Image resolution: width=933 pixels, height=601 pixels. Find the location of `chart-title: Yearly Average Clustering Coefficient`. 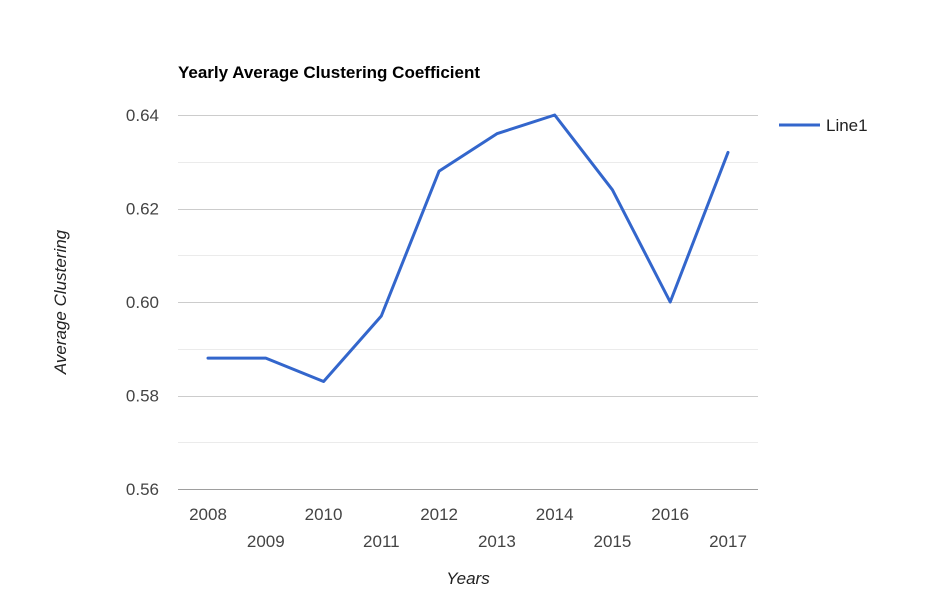

chart-title: Yearly Average Clustering Coefficient is located at coordinates (329, 72).